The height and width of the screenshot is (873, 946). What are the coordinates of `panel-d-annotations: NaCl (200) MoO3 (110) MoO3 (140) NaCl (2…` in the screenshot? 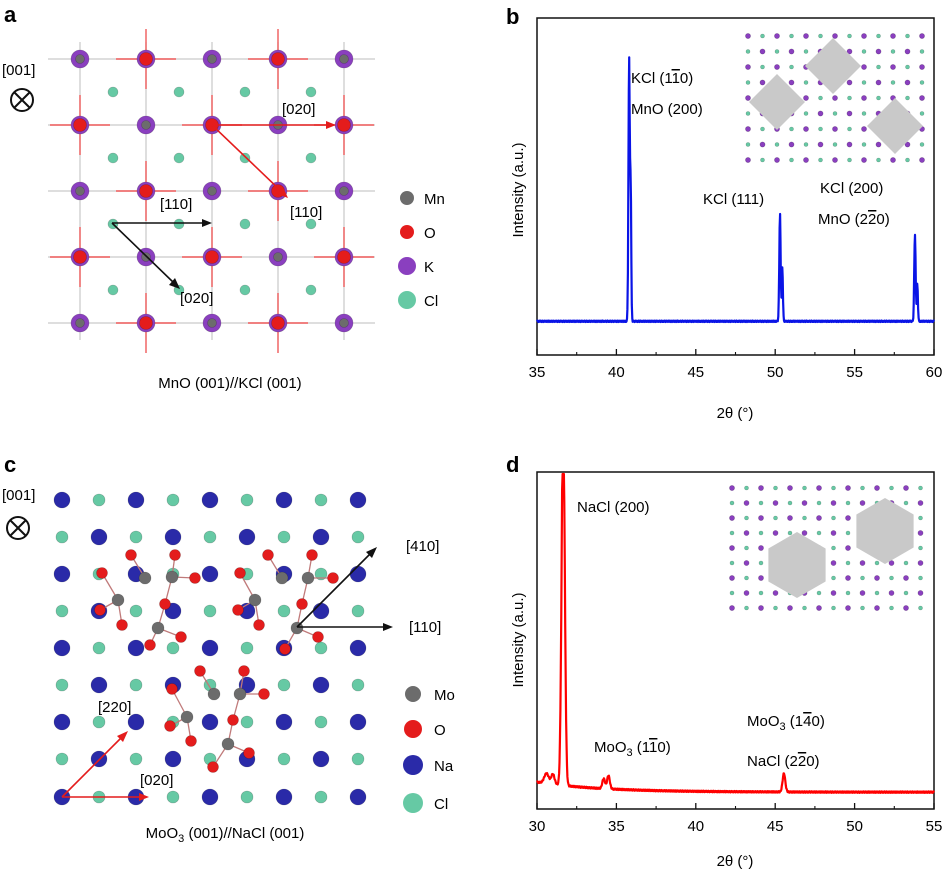 It's located at (701, 634).